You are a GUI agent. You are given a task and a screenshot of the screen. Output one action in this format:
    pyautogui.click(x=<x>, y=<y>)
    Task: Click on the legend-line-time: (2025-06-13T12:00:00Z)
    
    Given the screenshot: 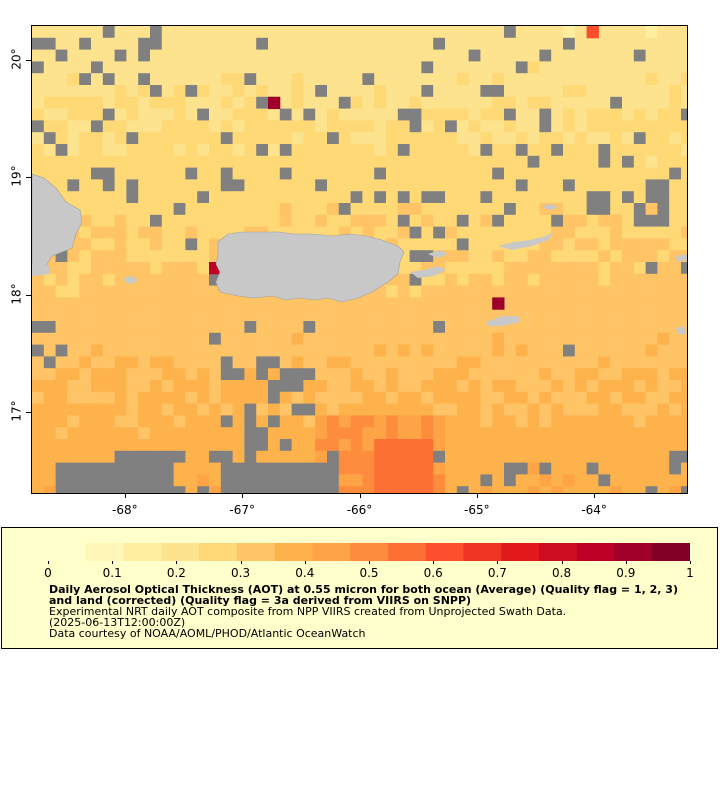 What is the action you would take?
    pyautogui.click(x=117, y=622)
    